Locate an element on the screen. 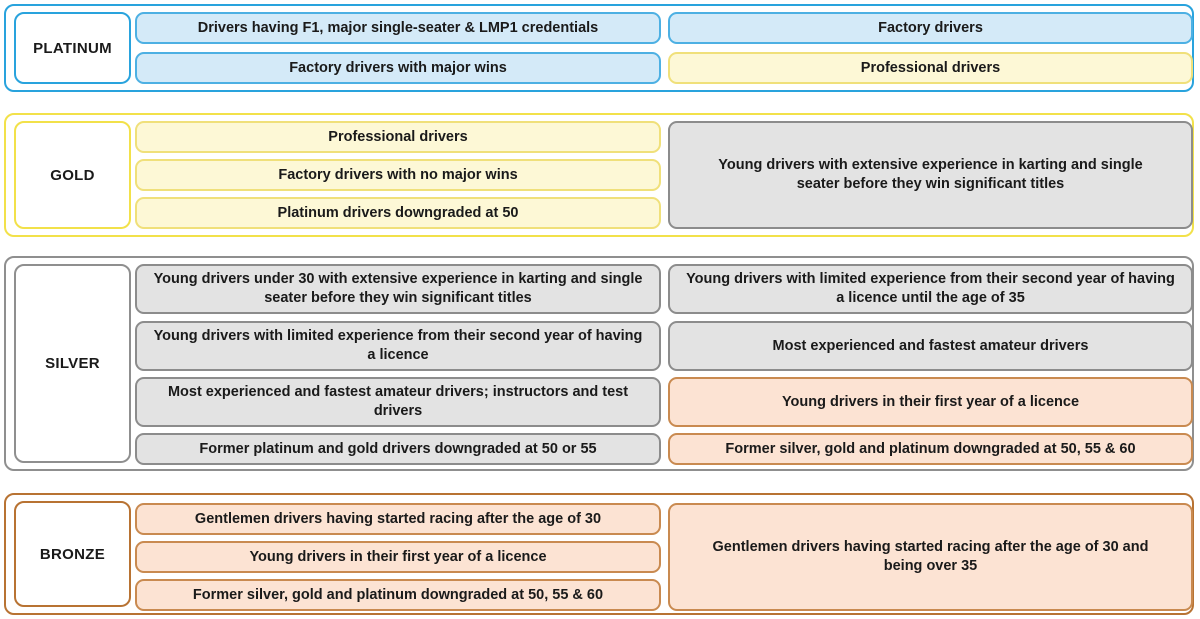 The image size is (1200, 619). gold-tier-label: GOLD is located at coordinates (72, 175).